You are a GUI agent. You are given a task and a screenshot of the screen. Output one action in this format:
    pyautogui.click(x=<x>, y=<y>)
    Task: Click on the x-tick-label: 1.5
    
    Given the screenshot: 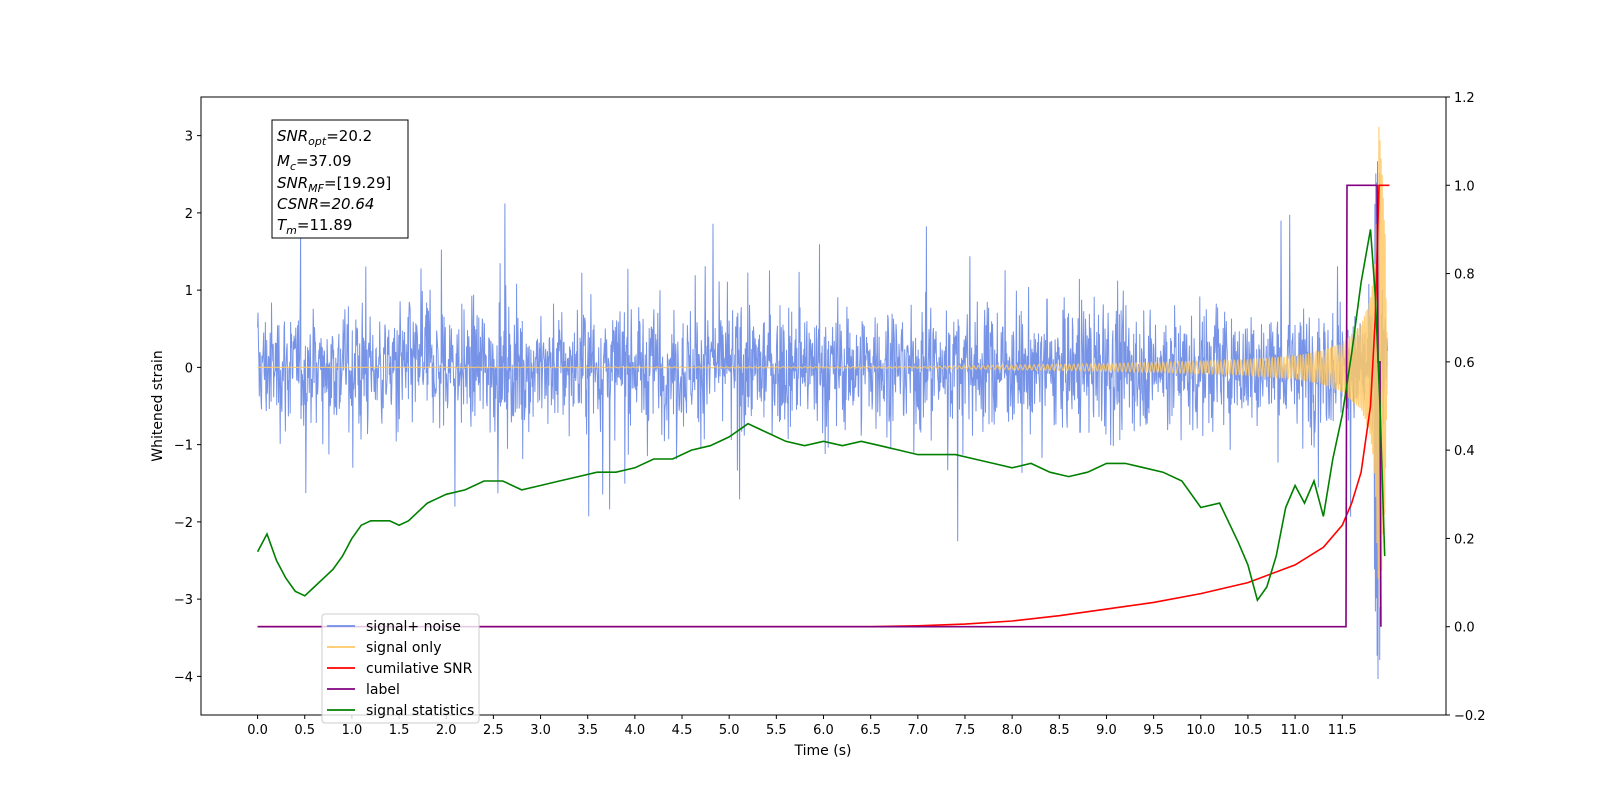 What is the action you would take?
    pyautogui.click(x=399, y=730)
    